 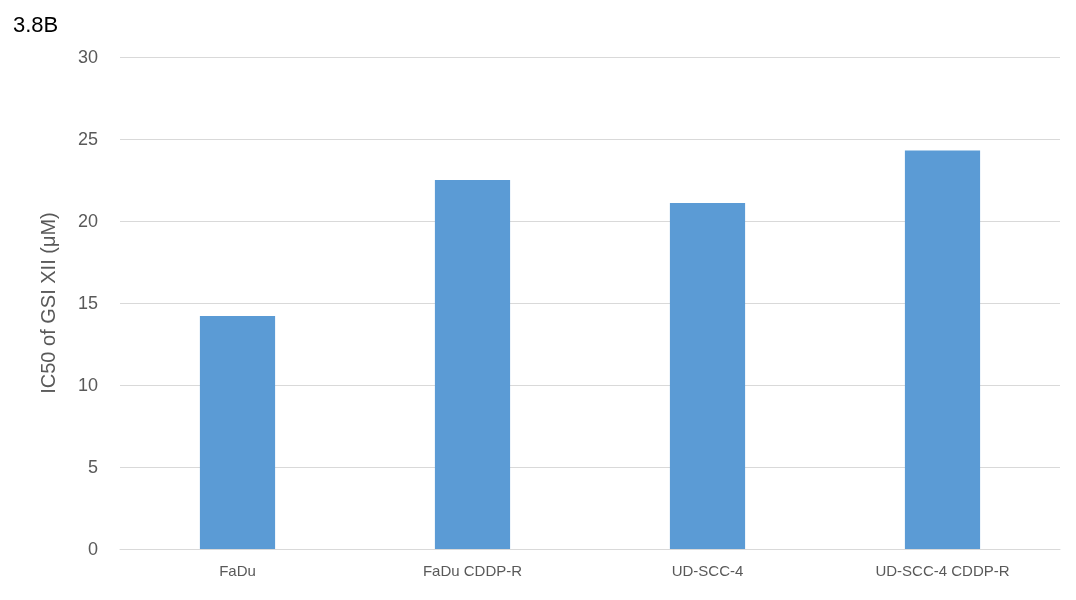 I want to click on y-tick-label: 0, so click(x=92, y=549).